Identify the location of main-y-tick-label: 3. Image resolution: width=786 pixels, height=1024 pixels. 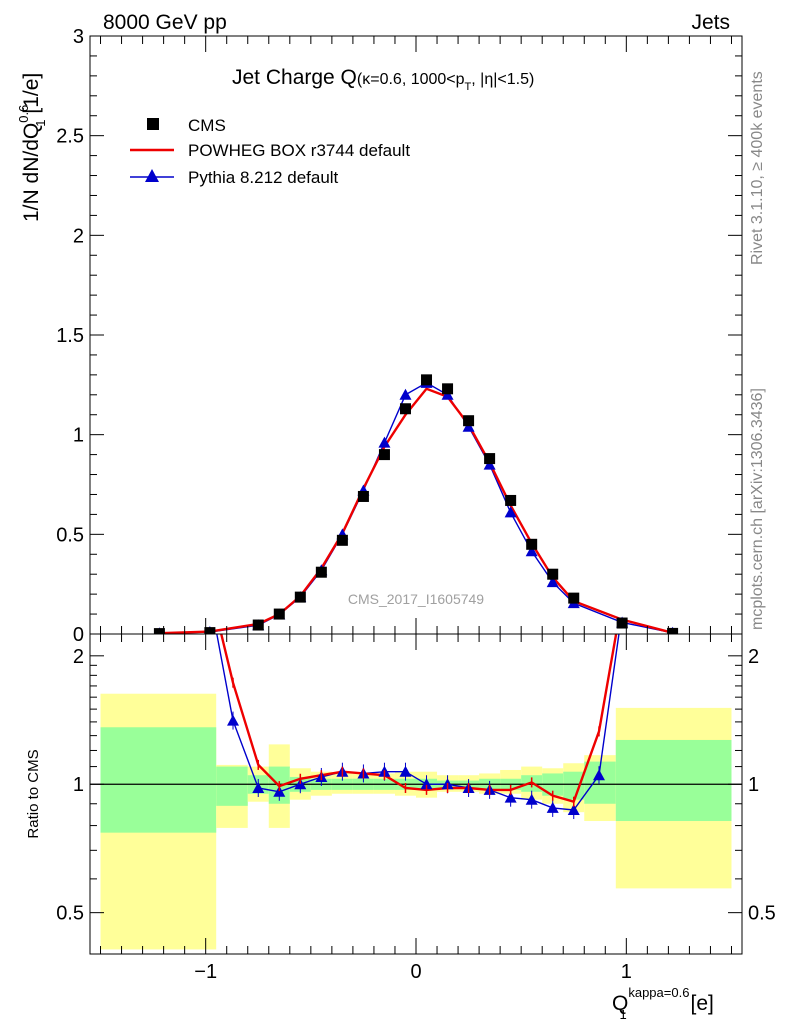
(78, 37).